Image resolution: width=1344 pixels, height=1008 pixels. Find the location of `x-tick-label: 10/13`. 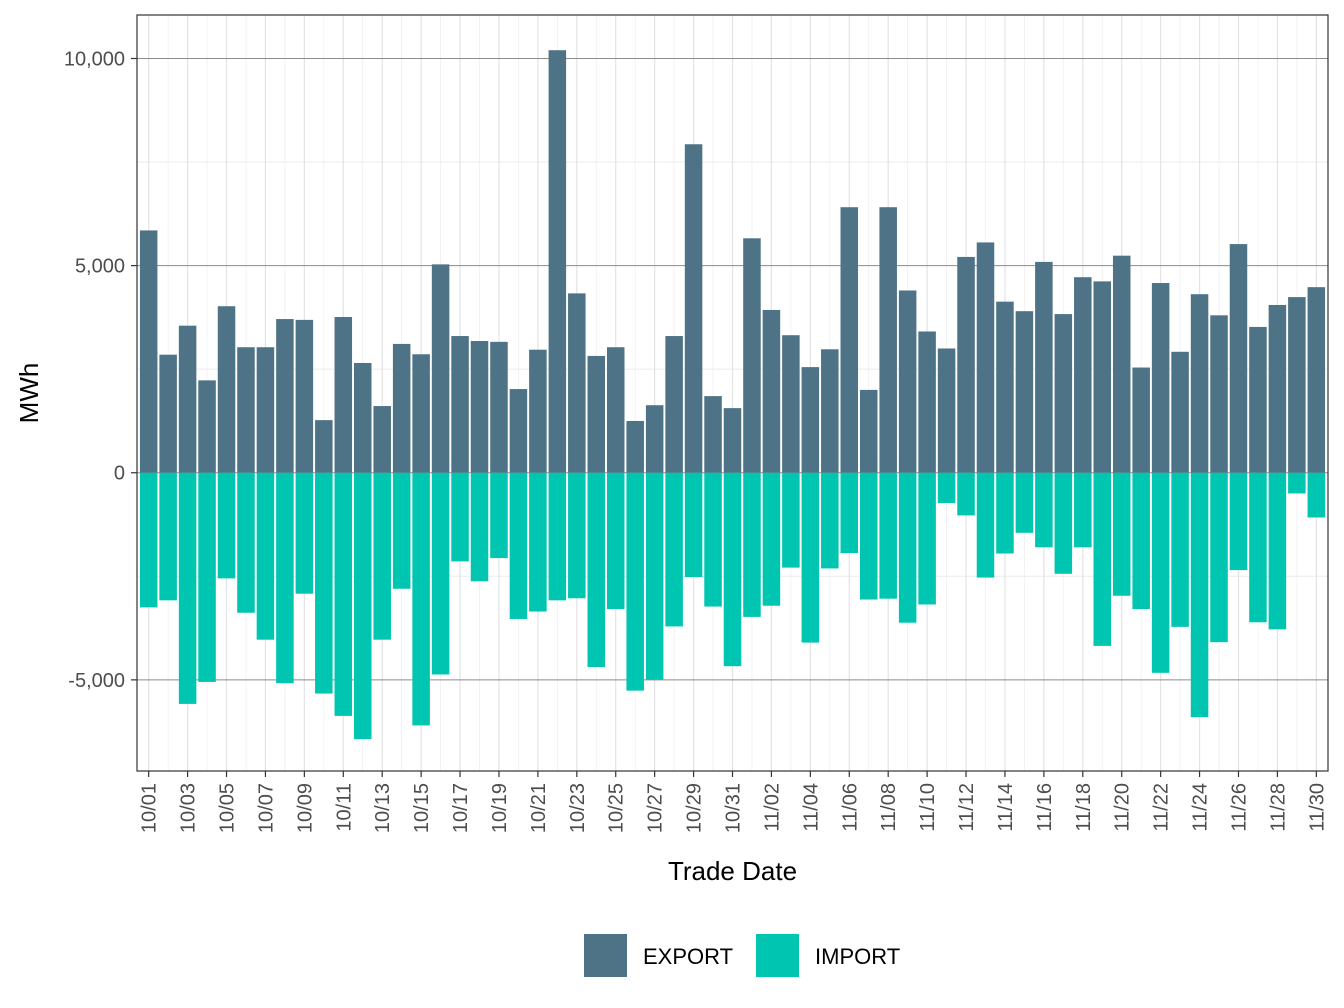

x-tick-label: 10/13 is located at coordinates (383, 808).